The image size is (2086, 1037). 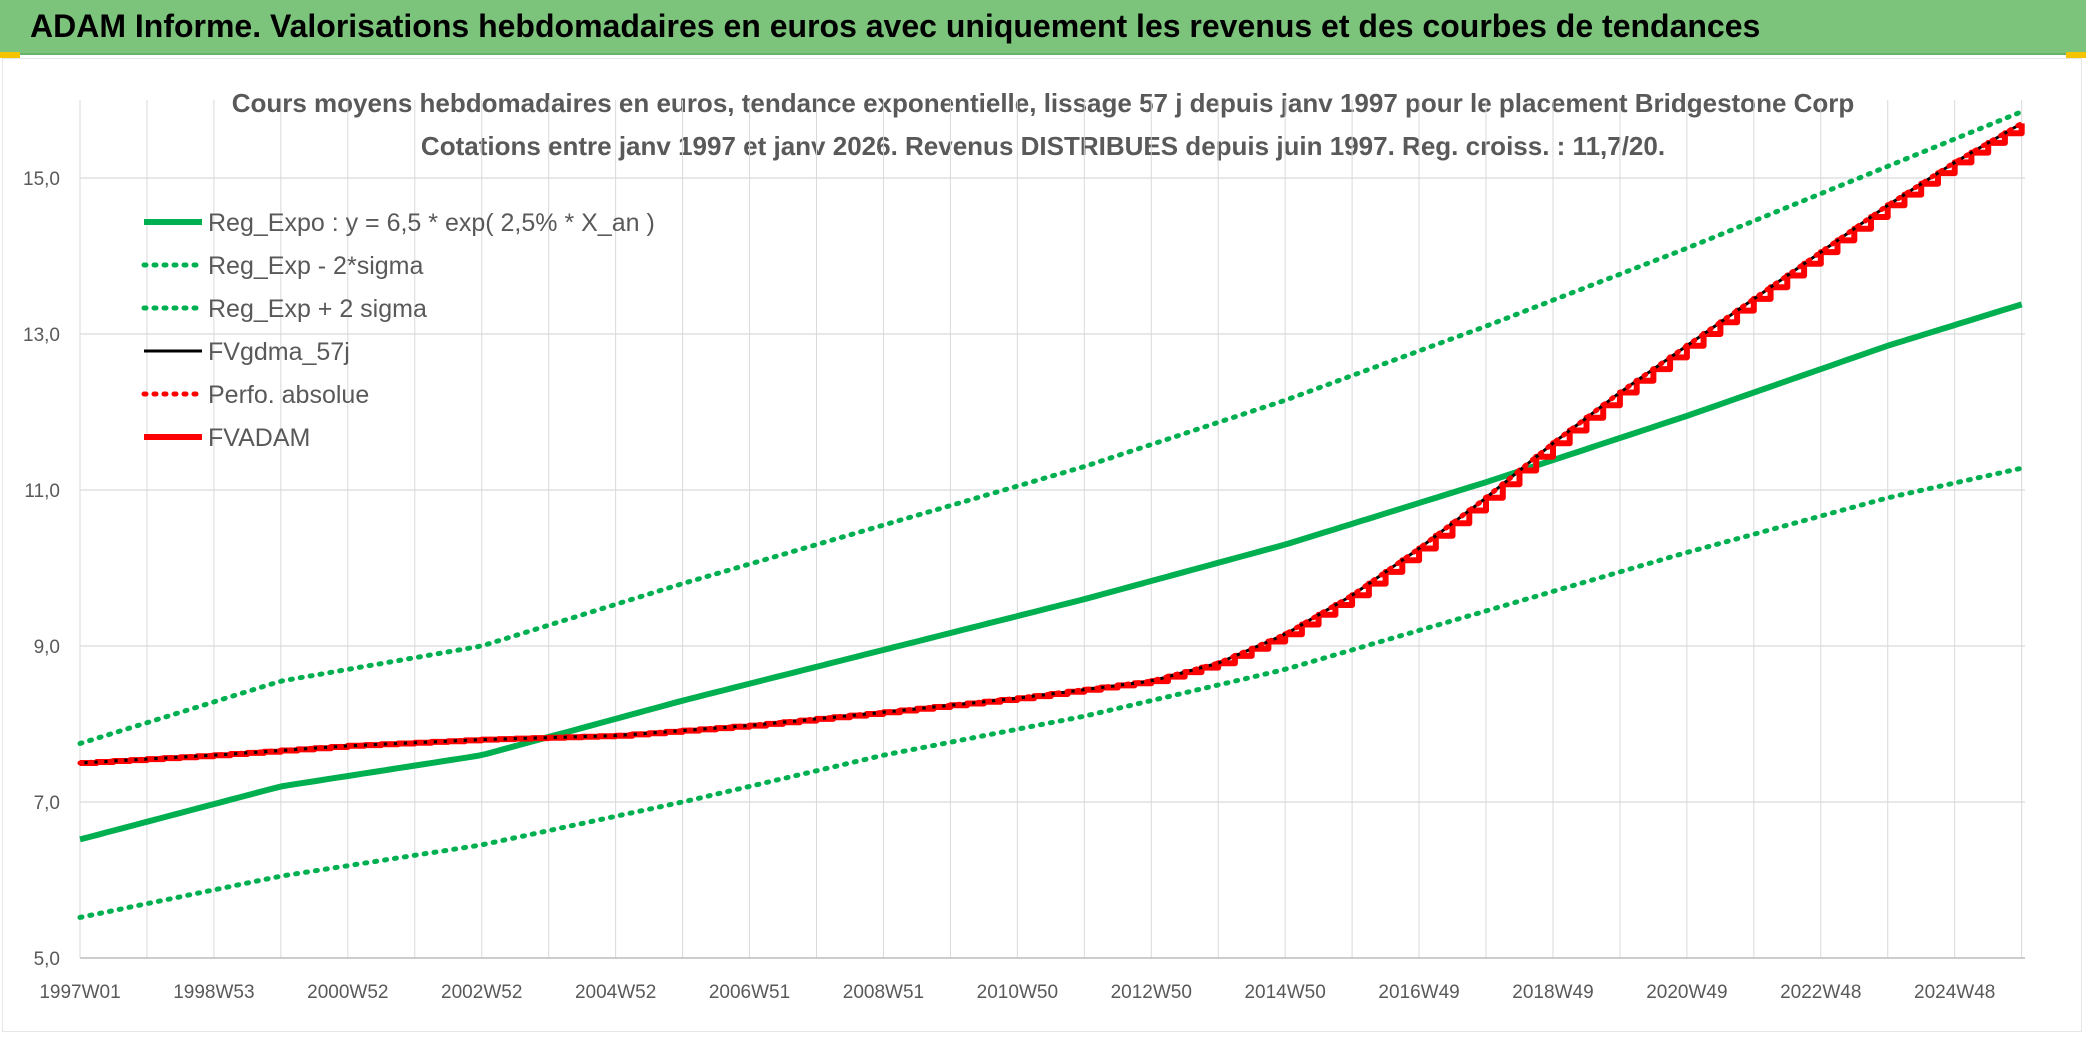 I want to click on x-tick-label: 2006W51, so click(x=749, y=992).